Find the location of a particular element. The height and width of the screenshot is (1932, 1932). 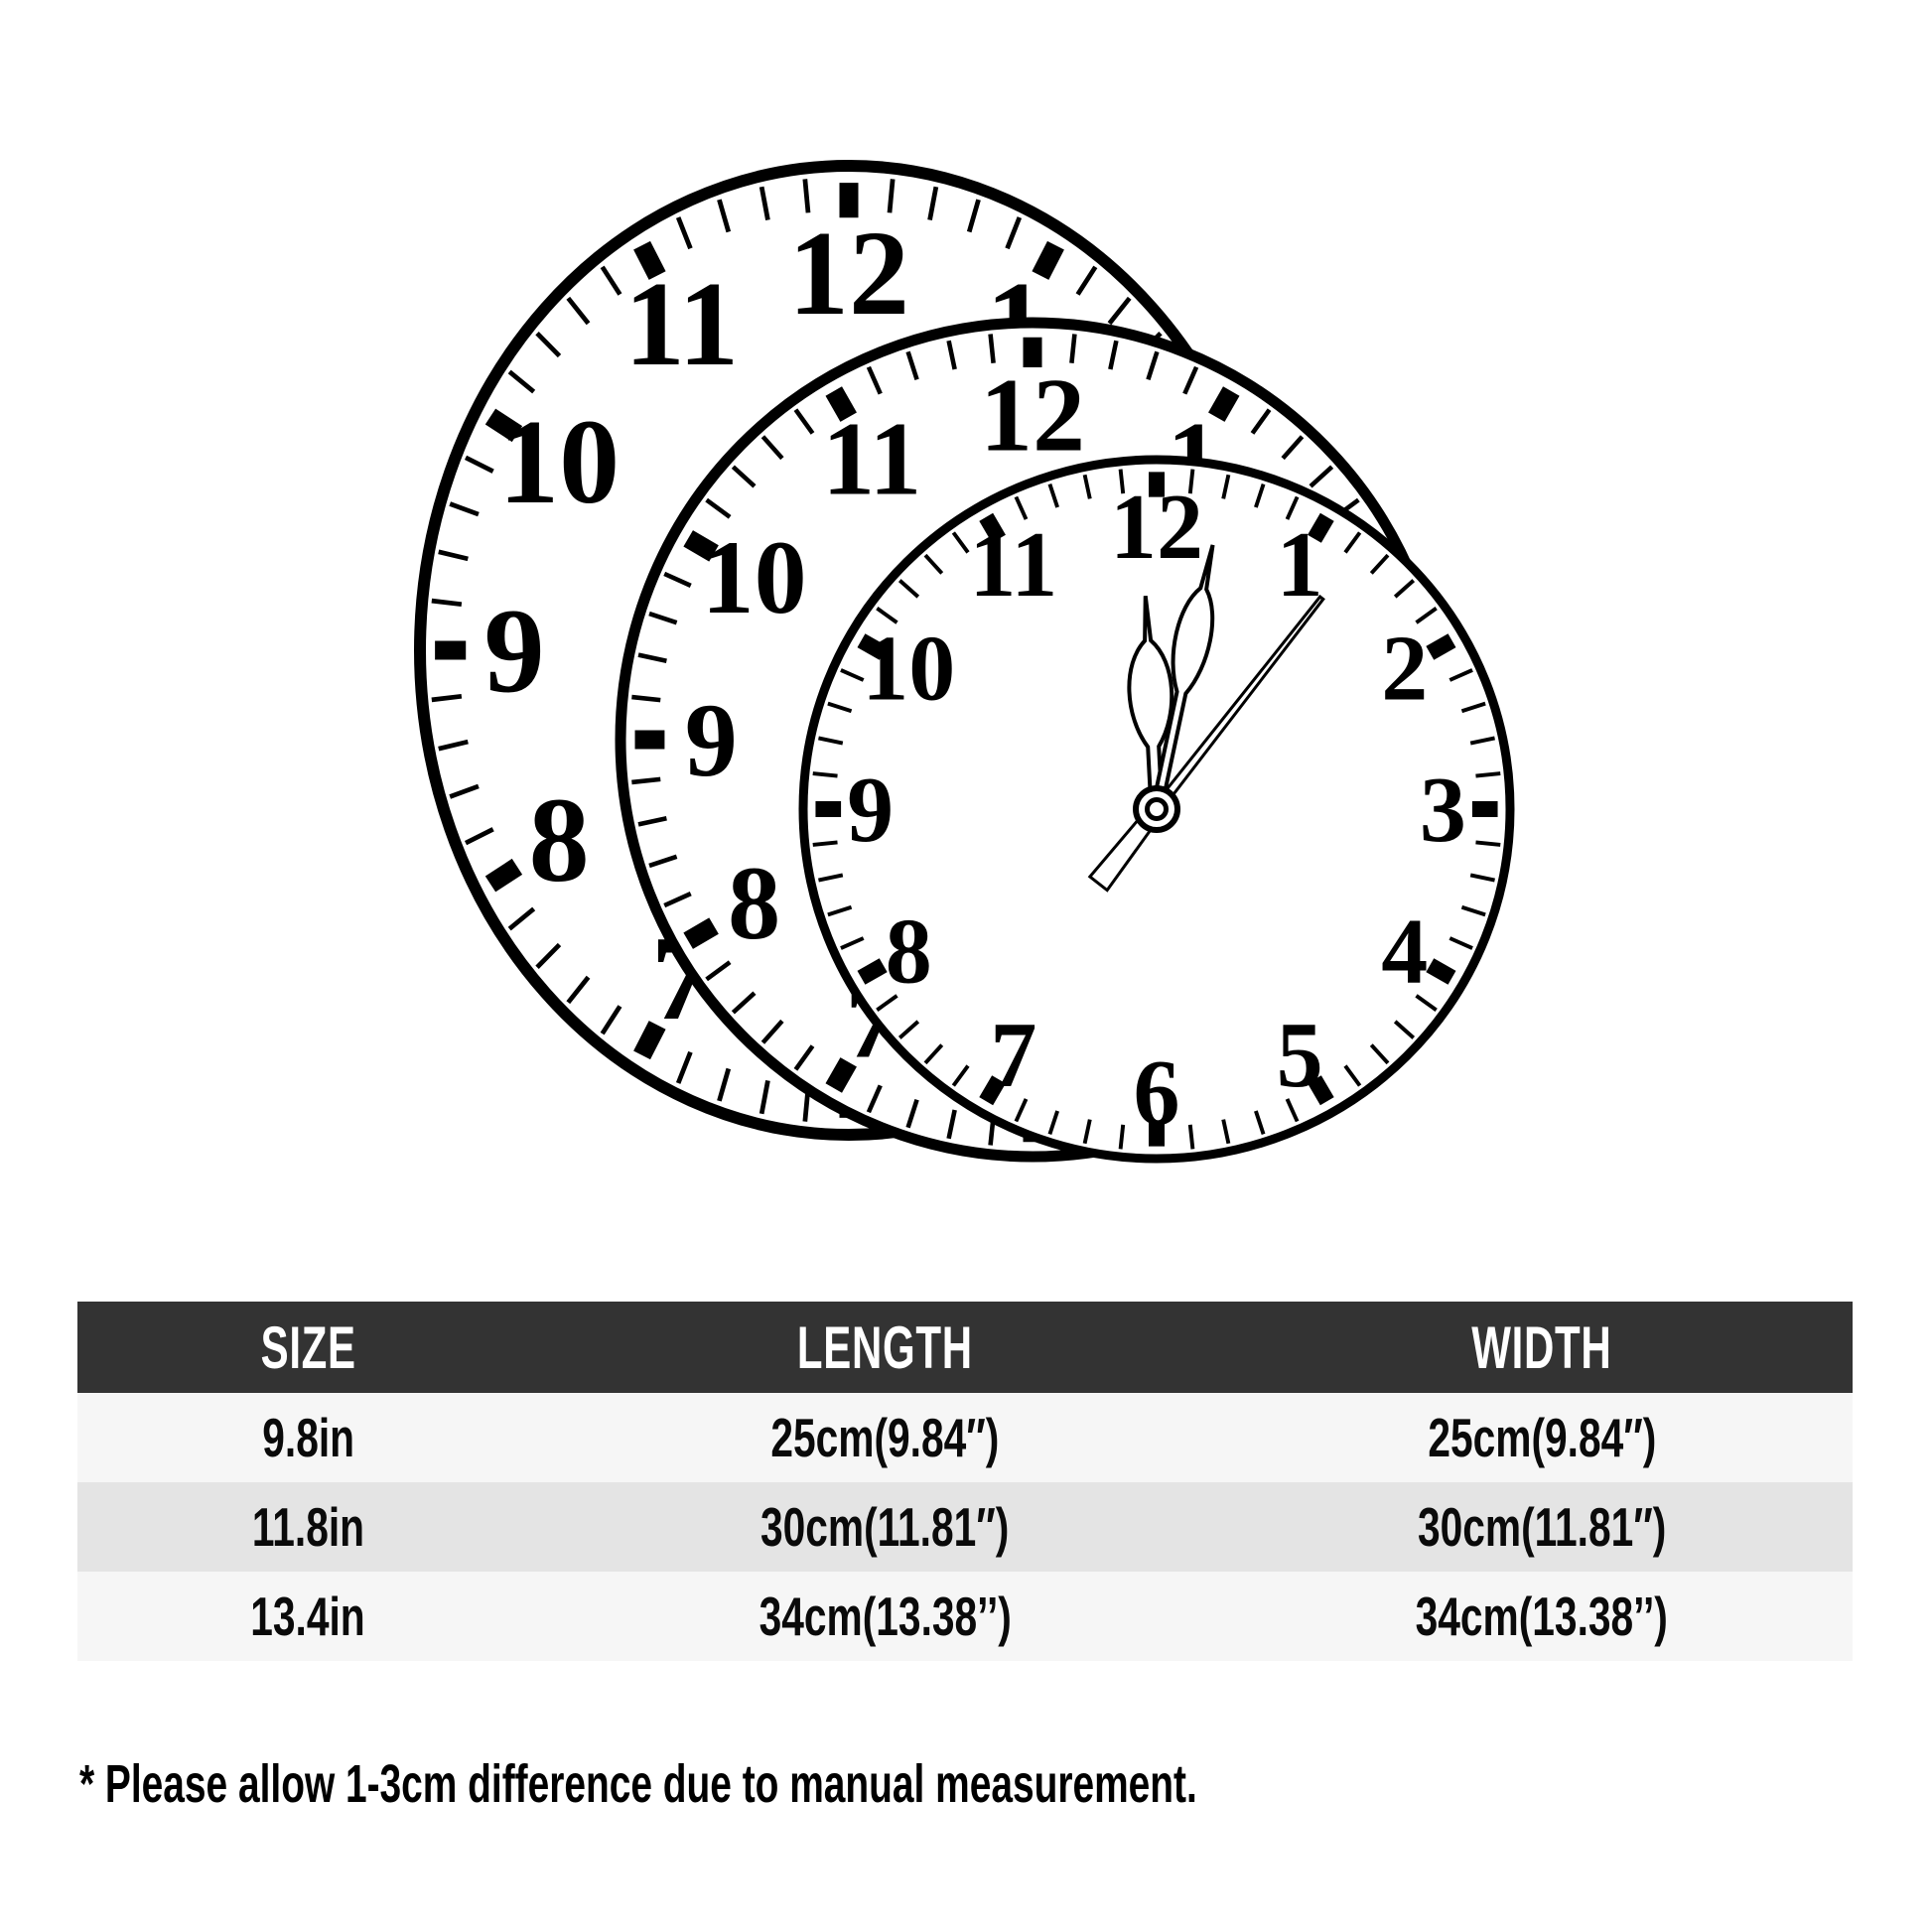

width-cell: 34cm(13.38’’) is located at coordinates (1542, 1616).